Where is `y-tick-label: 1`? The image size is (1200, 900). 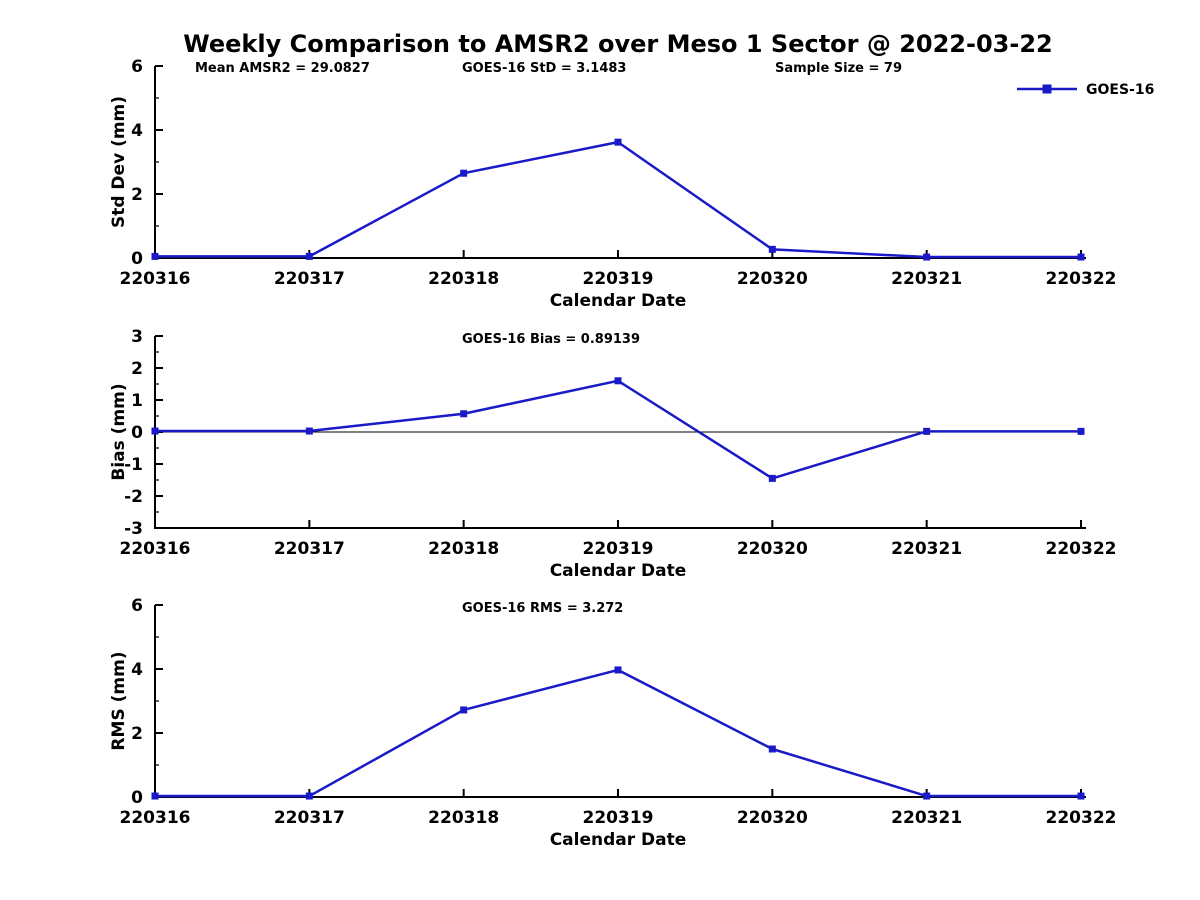 y-tick-label: 1 is located at coordinates (137, 401).